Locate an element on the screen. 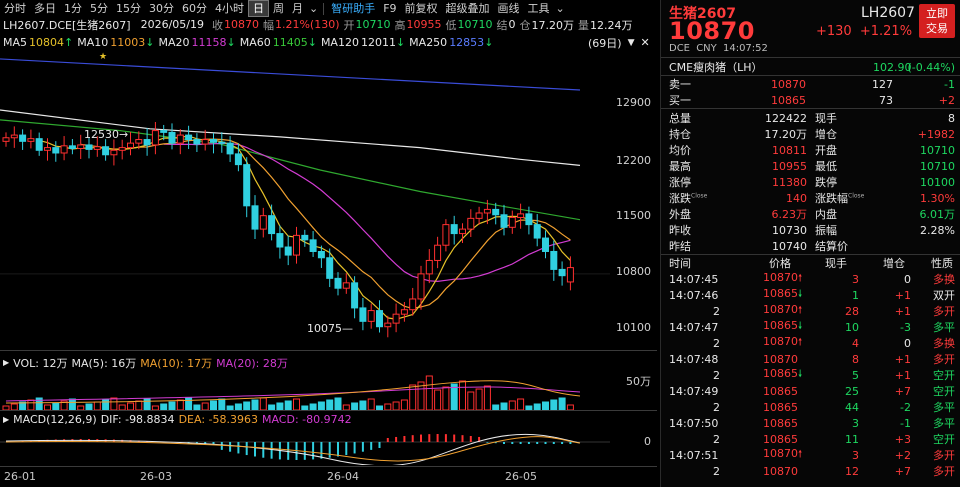 Image resolution: width=960 pixels, height=487 pixels. tick-price: 10865 is located at coordinates (780, 407).